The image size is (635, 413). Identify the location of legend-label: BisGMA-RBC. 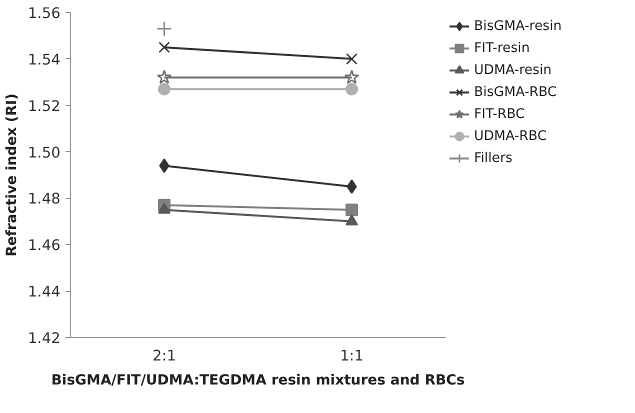
(515, 92).